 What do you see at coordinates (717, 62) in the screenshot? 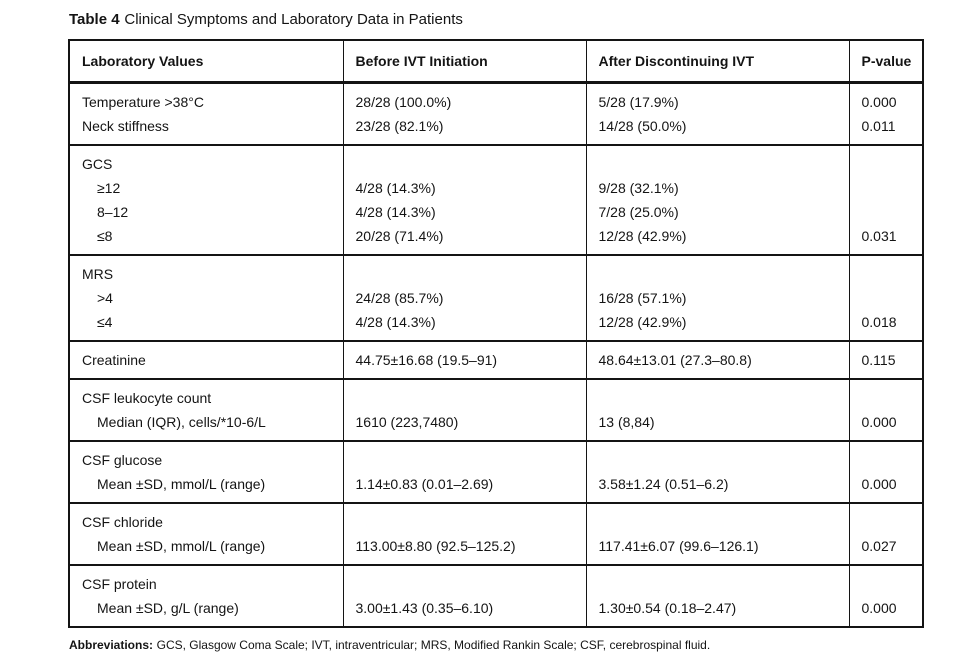
I see `column-header-after-ivt: After Discontinuing IVT` at bounding box center [717, 62].